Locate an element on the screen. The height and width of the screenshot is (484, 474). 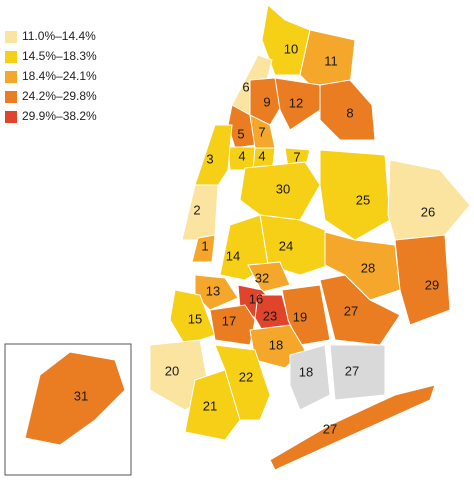
district-label: 29 is located at coordinates (432, 284).